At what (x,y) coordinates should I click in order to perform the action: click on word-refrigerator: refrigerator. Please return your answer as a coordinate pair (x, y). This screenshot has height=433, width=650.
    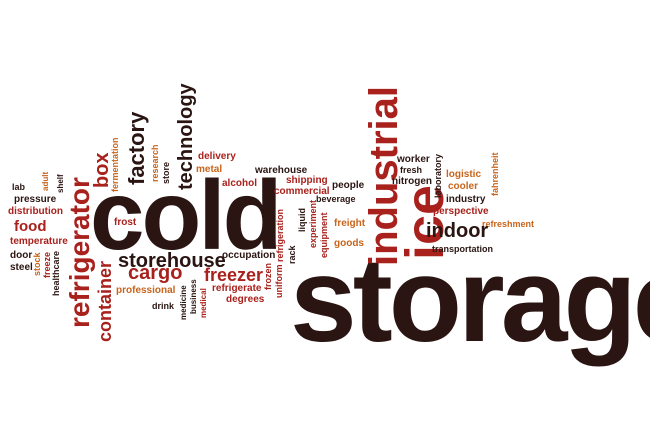
    Looking at the image, I should click on (79, 252).